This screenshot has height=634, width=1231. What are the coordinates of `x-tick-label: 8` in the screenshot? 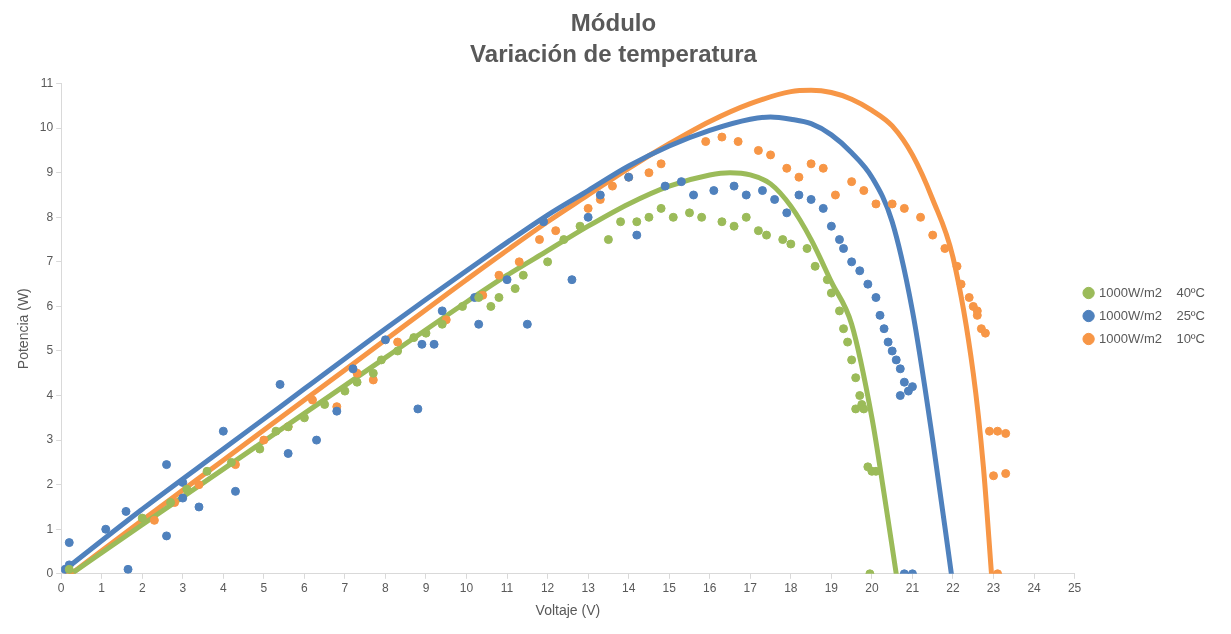 It's located at (386, 588).